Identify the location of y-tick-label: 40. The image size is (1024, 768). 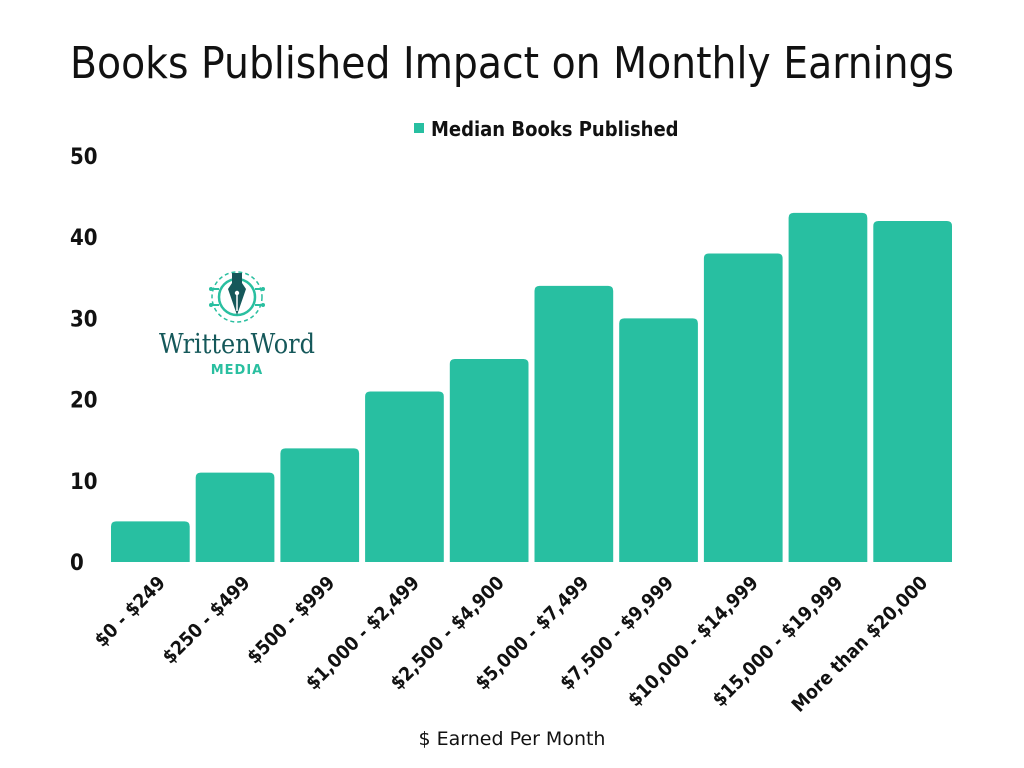
(84, 238).